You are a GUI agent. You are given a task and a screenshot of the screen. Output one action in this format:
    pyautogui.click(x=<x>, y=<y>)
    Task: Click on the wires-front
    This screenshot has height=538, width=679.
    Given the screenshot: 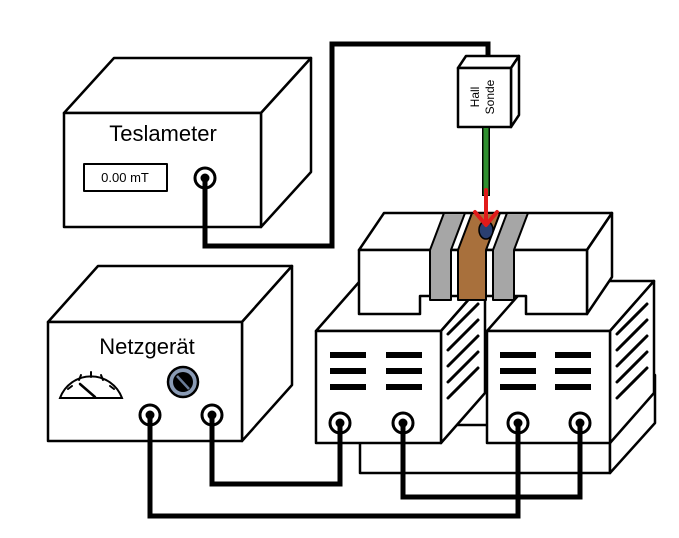 What is the action you would take?
    pyautogui.click(x=365, y=467)
    